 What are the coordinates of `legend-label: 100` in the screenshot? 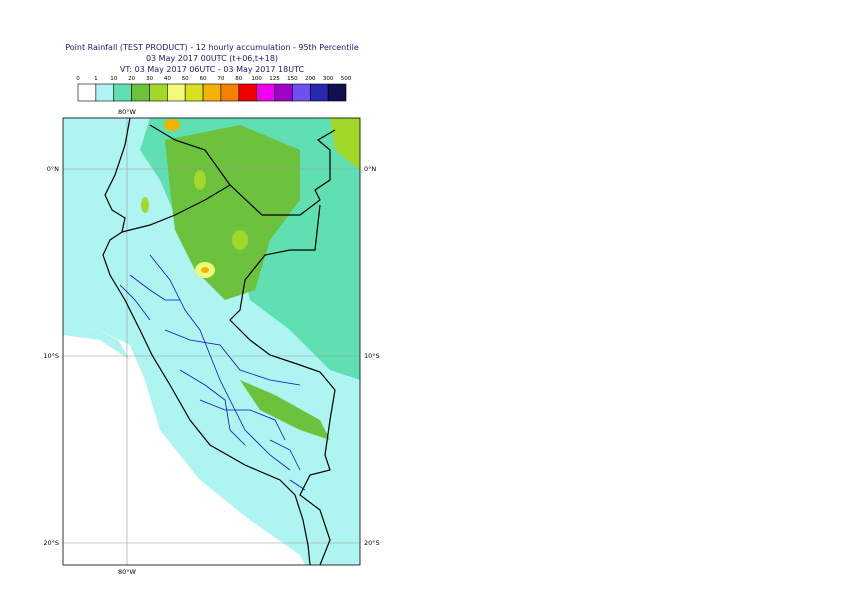 It's located at (256, 79).